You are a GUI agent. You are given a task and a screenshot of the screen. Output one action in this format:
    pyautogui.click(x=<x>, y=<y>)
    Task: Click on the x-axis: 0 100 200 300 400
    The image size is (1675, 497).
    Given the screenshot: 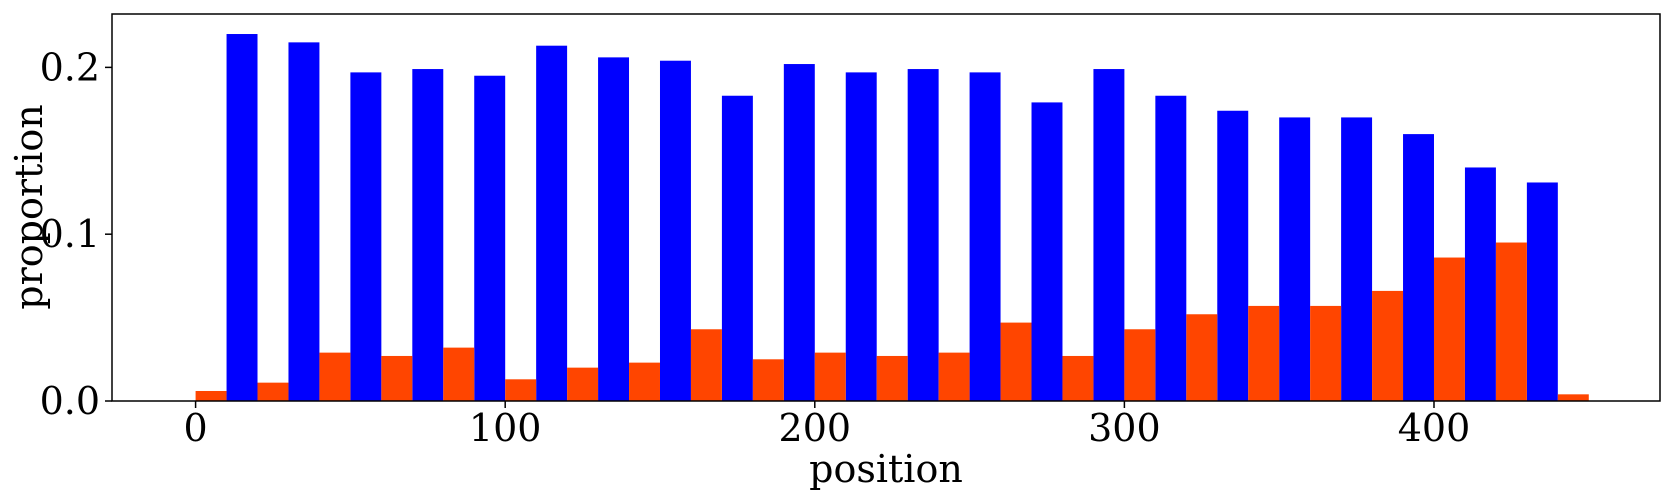 What is the action you would take?
    pyautogui.click(x=826, y=425)
    